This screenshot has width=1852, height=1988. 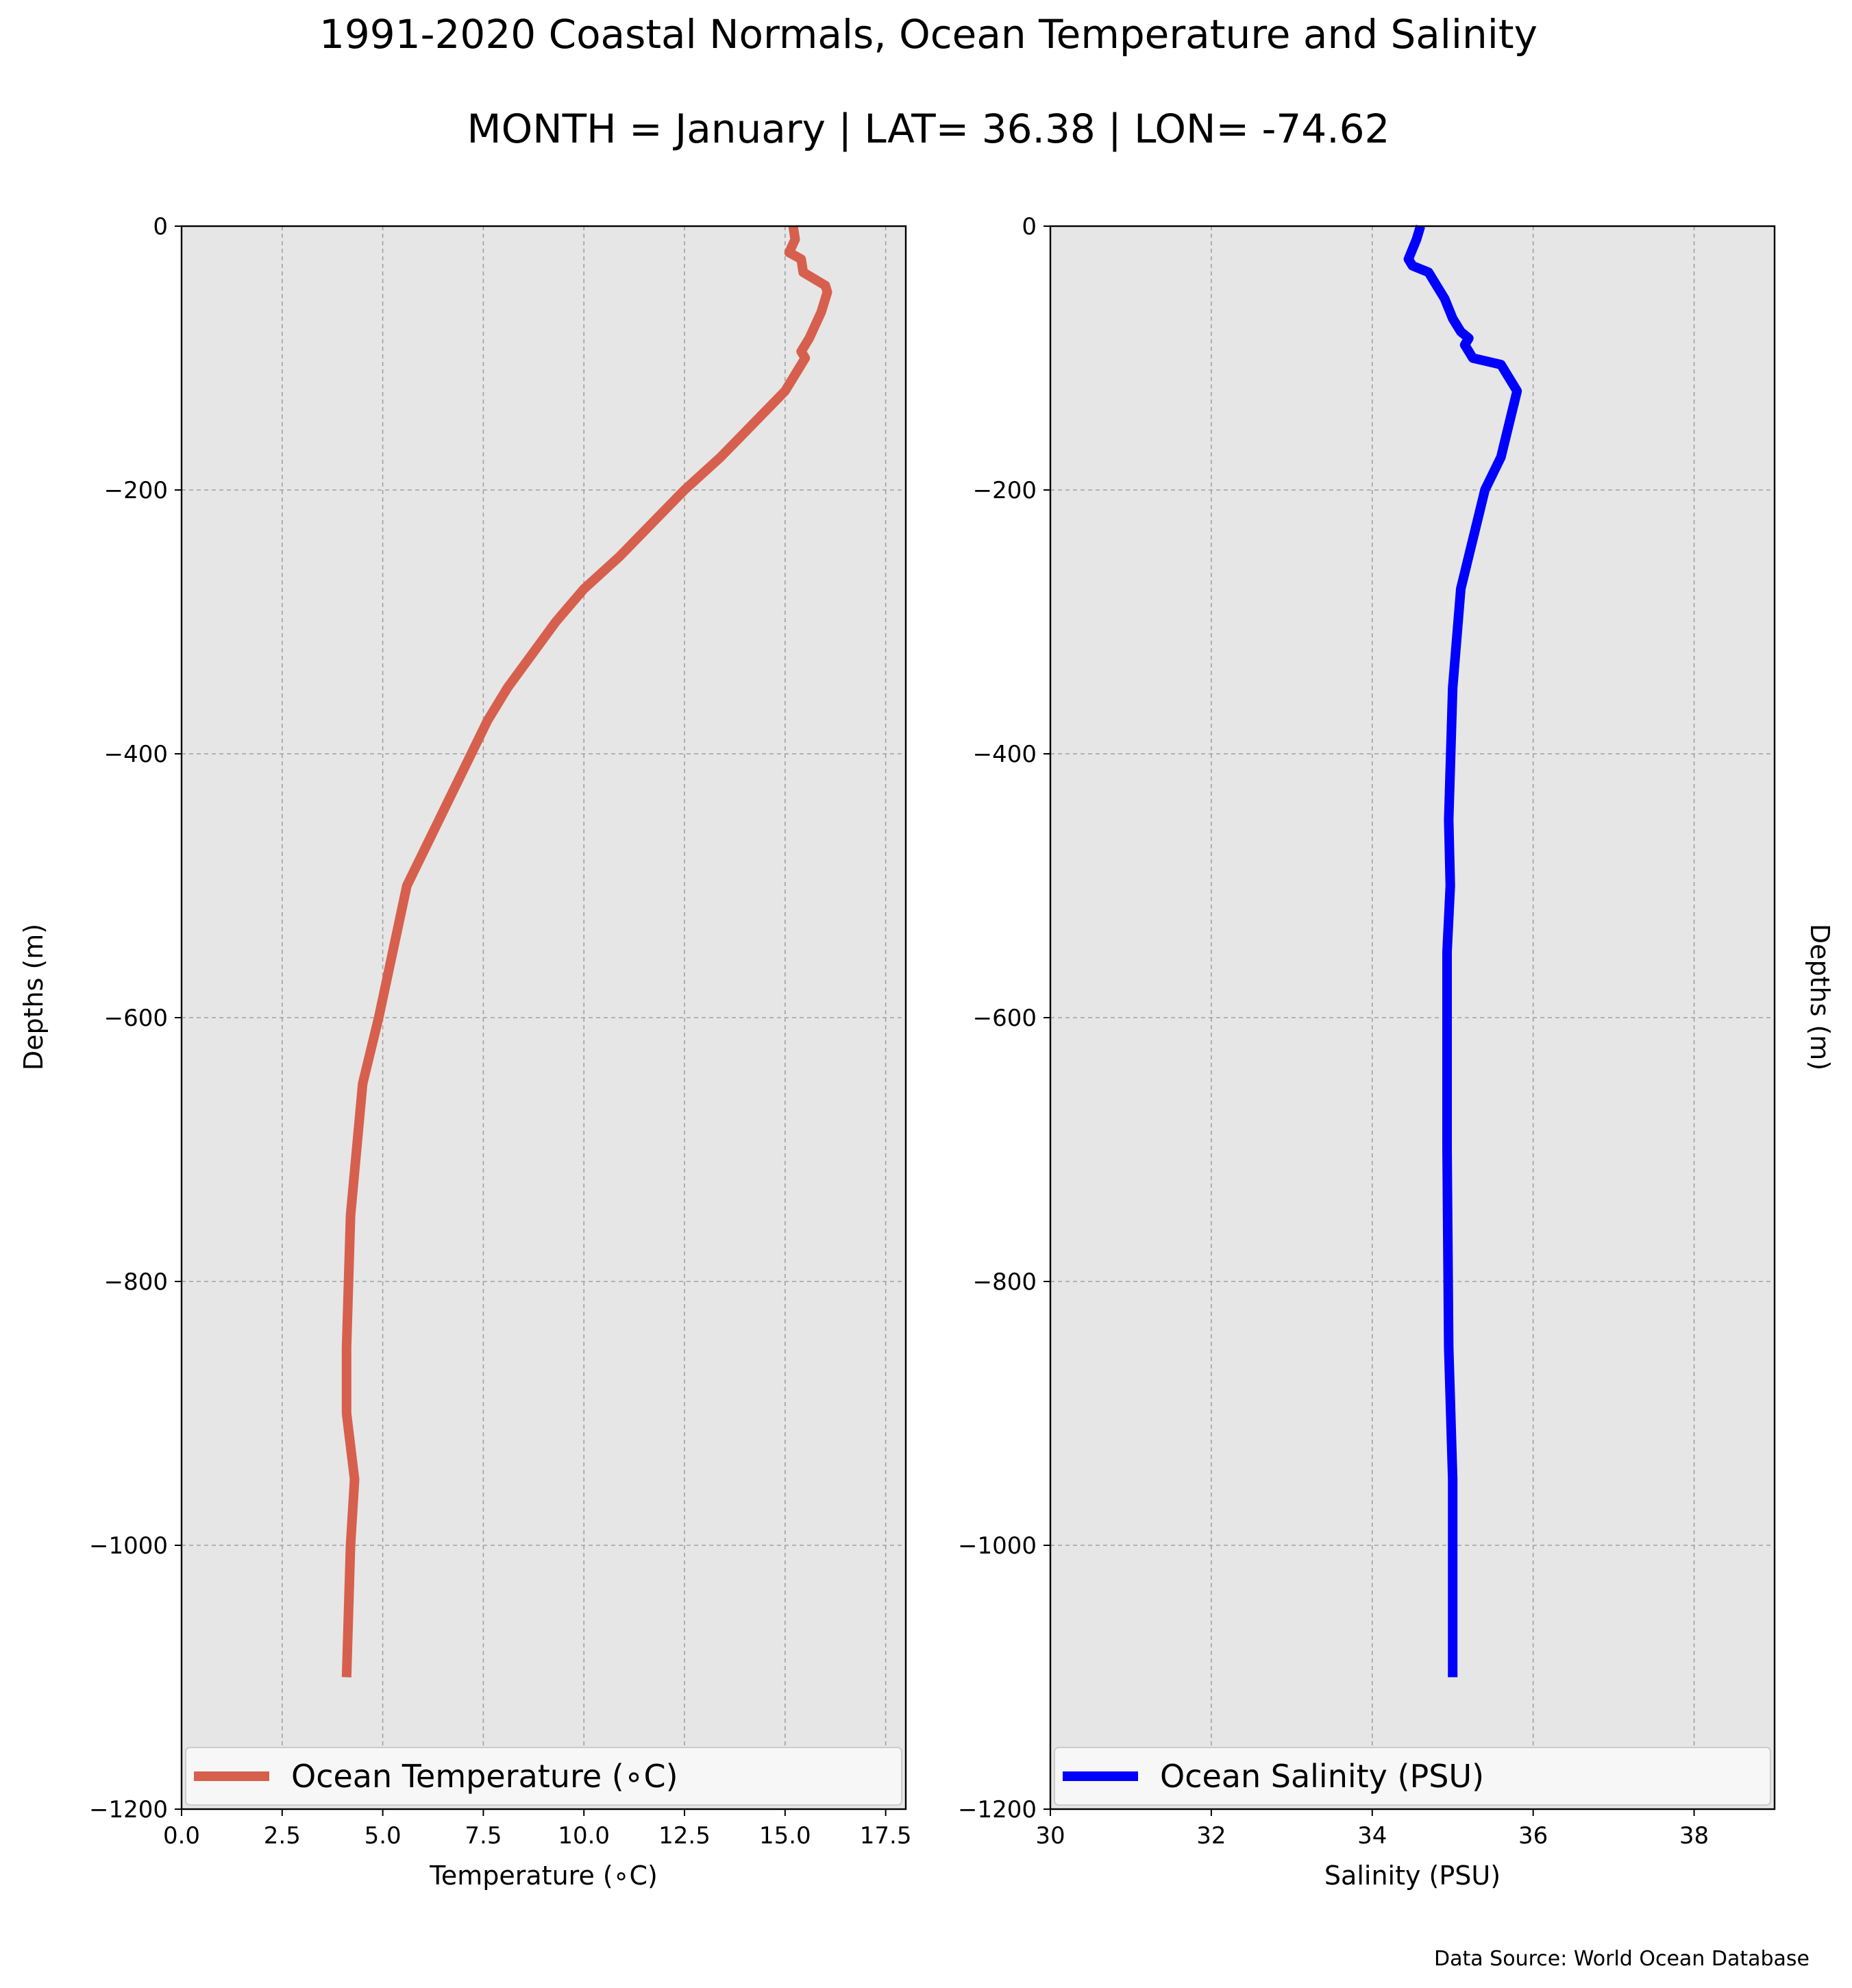 What do you see at coordinates (684, 1836) in the screenshot?
I see `temperature-x-tick-label: 12.5` at bounding box center [684, 1836].